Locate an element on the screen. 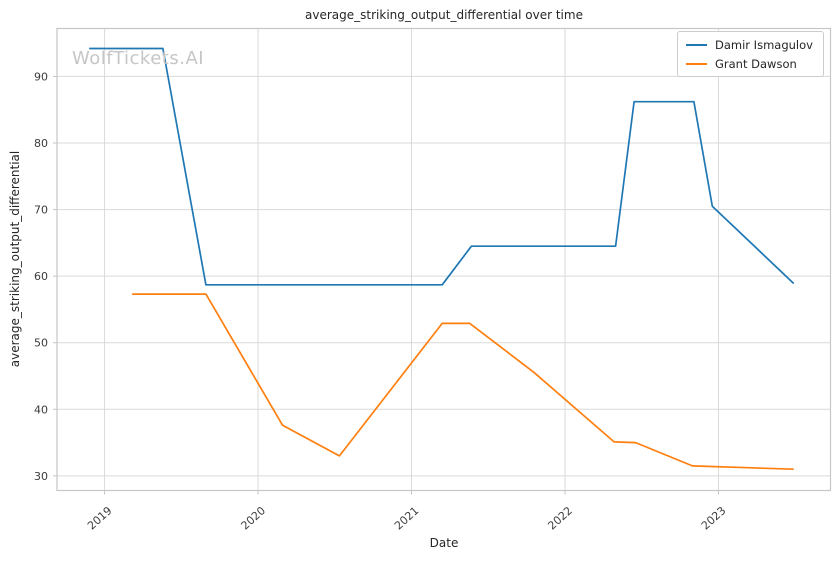 This screenshot has height=561, width=840. x-tick-label: 2022 is located at coordinates (560, 518).